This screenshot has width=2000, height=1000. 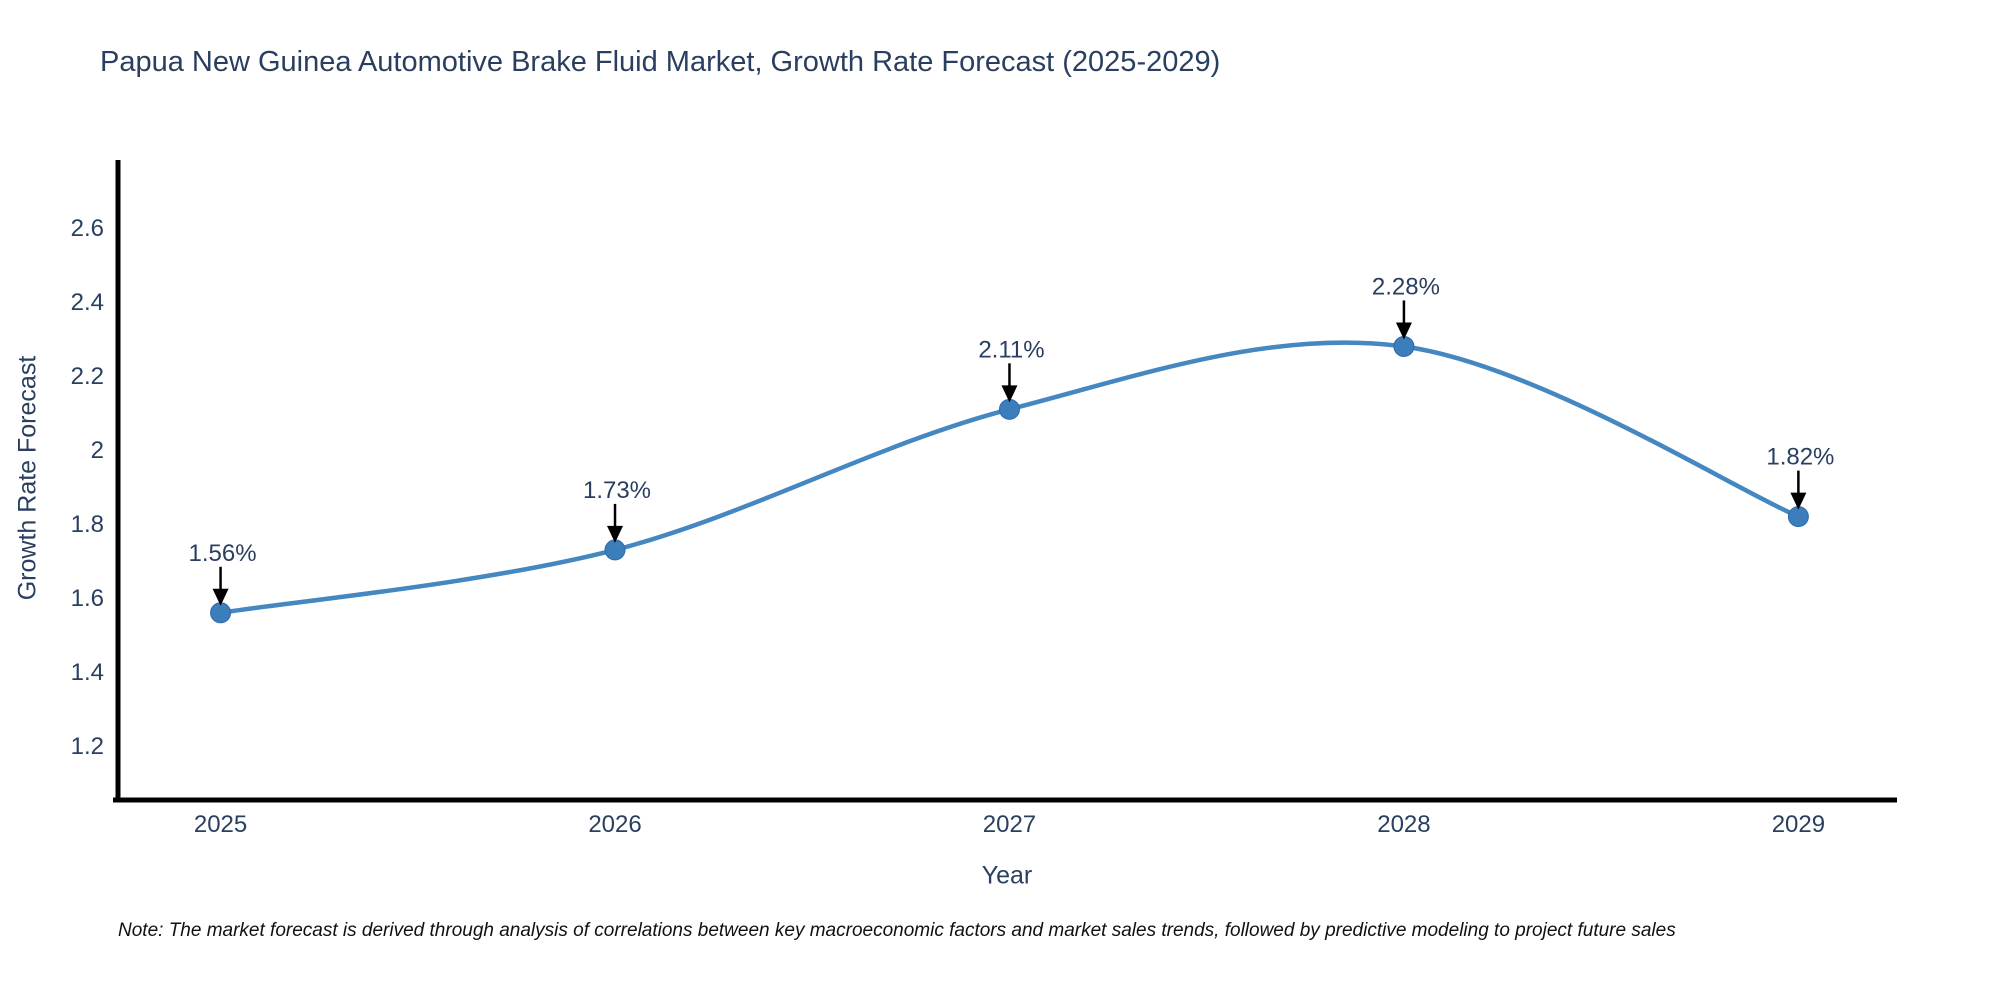 I want to click on point-annotation: 2.28%, so click(x=1406, y=286).